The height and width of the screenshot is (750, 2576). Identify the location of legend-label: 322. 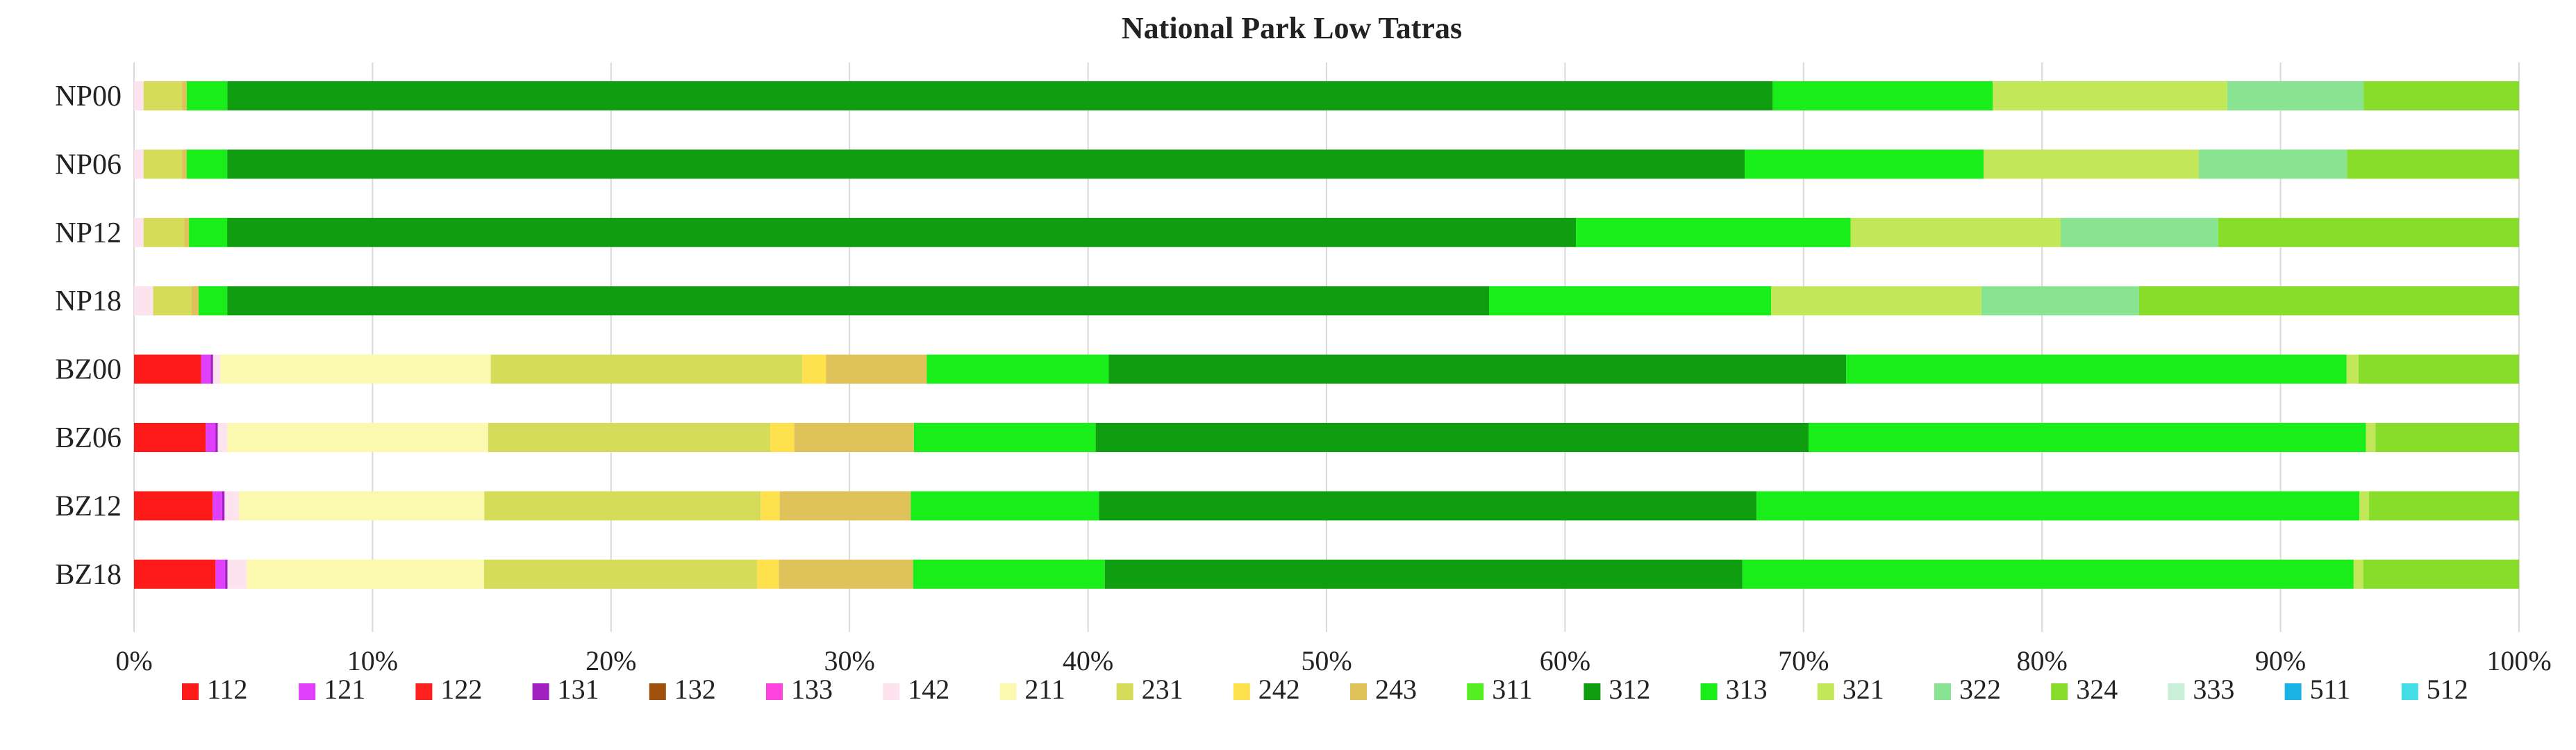
(1980, 689).